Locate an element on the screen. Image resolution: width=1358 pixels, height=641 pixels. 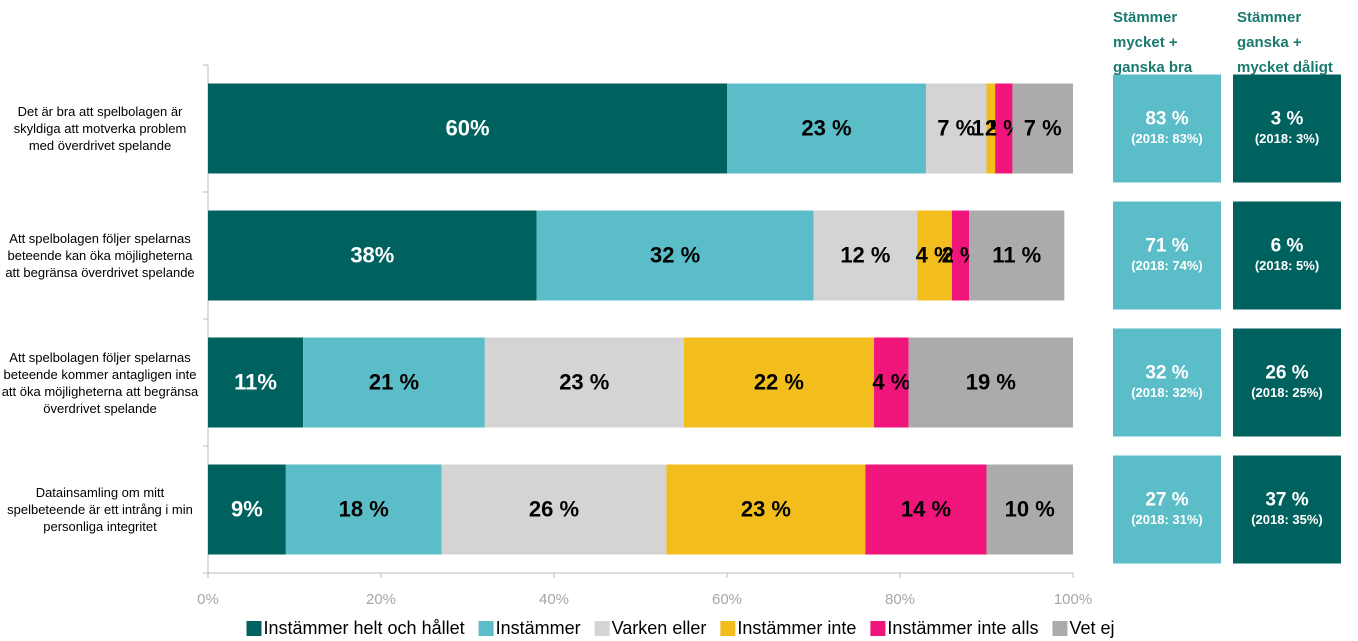
x-tick-label: 20% is located at coordinates (381, 599).